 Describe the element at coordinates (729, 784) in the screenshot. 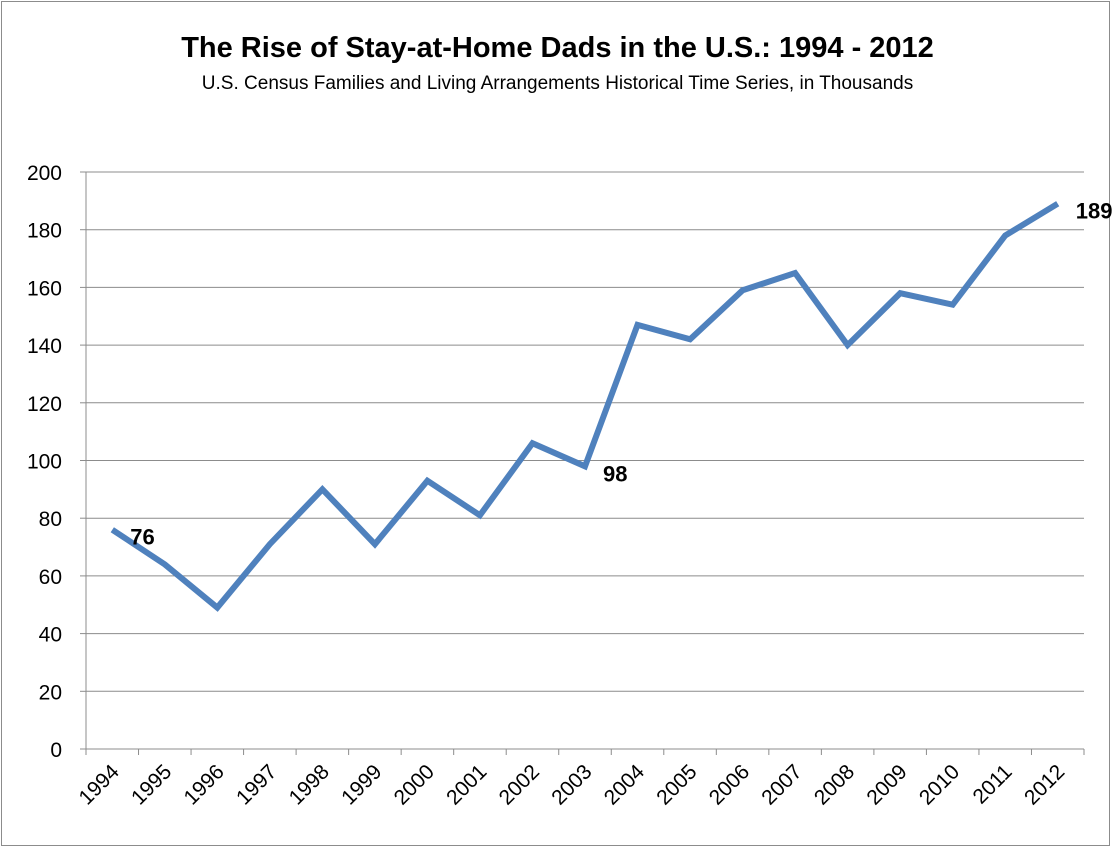

I see `x-tick-label: 2006` at that location.